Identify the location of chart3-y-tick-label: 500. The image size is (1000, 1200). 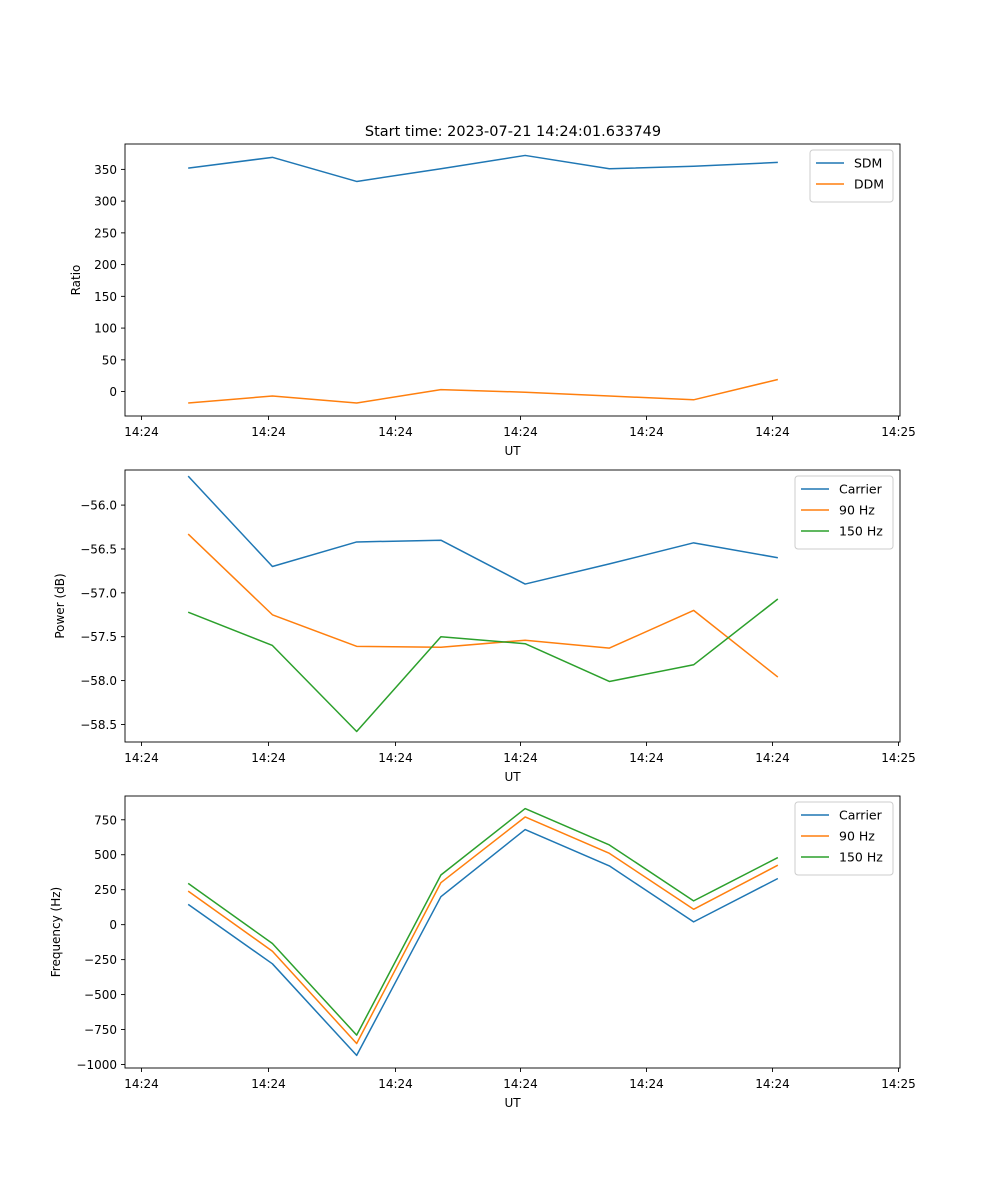
(105, 855).